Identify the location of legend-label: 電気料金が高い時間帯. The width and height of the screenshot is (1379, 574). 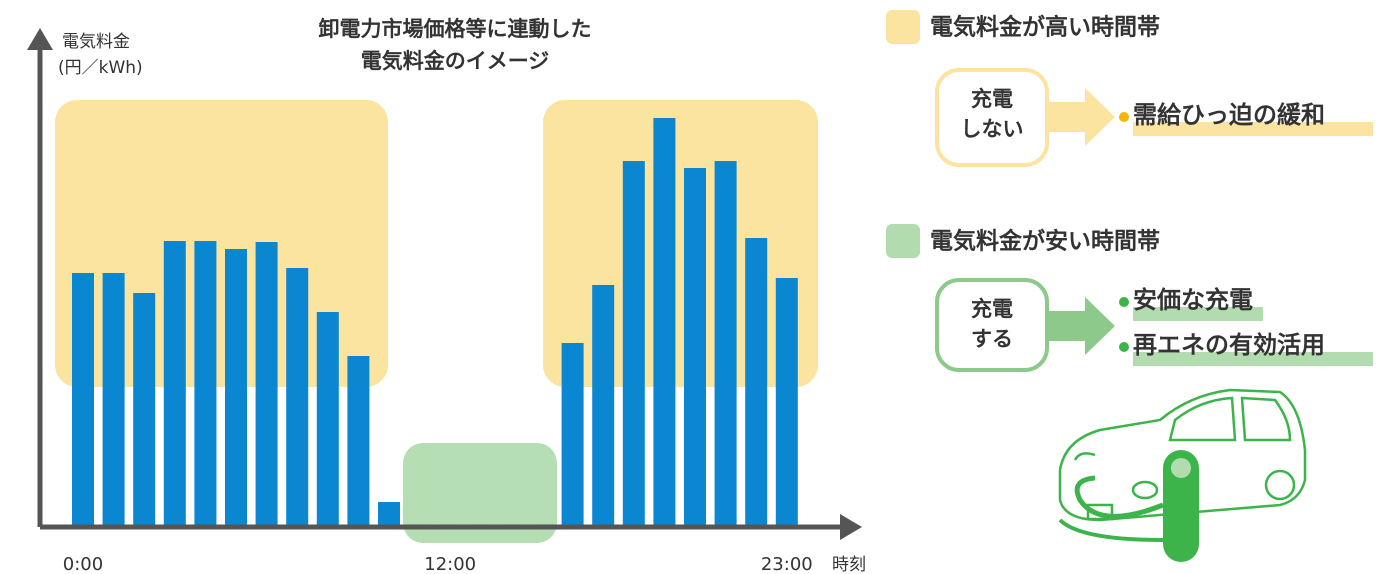
(1045, 27).